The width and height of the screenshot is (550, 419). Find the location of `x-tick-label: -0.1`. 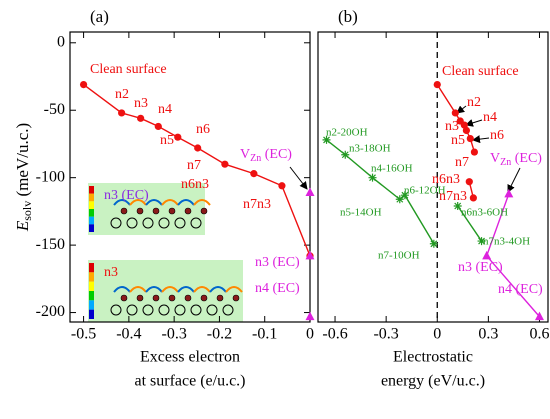

x-tick-label: -0.1 is located at coordinates (264, 334).